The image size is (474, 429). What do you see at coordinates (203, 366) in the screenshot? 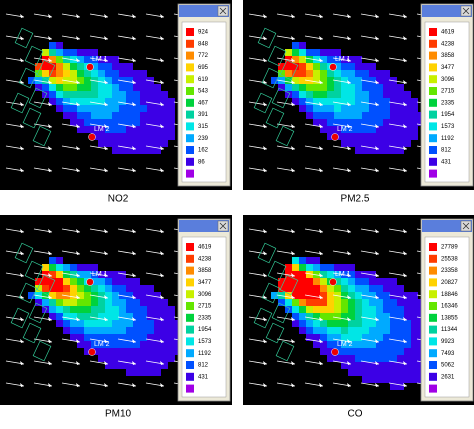
I see `legend-value: 812` at bounding box center [203, 366].